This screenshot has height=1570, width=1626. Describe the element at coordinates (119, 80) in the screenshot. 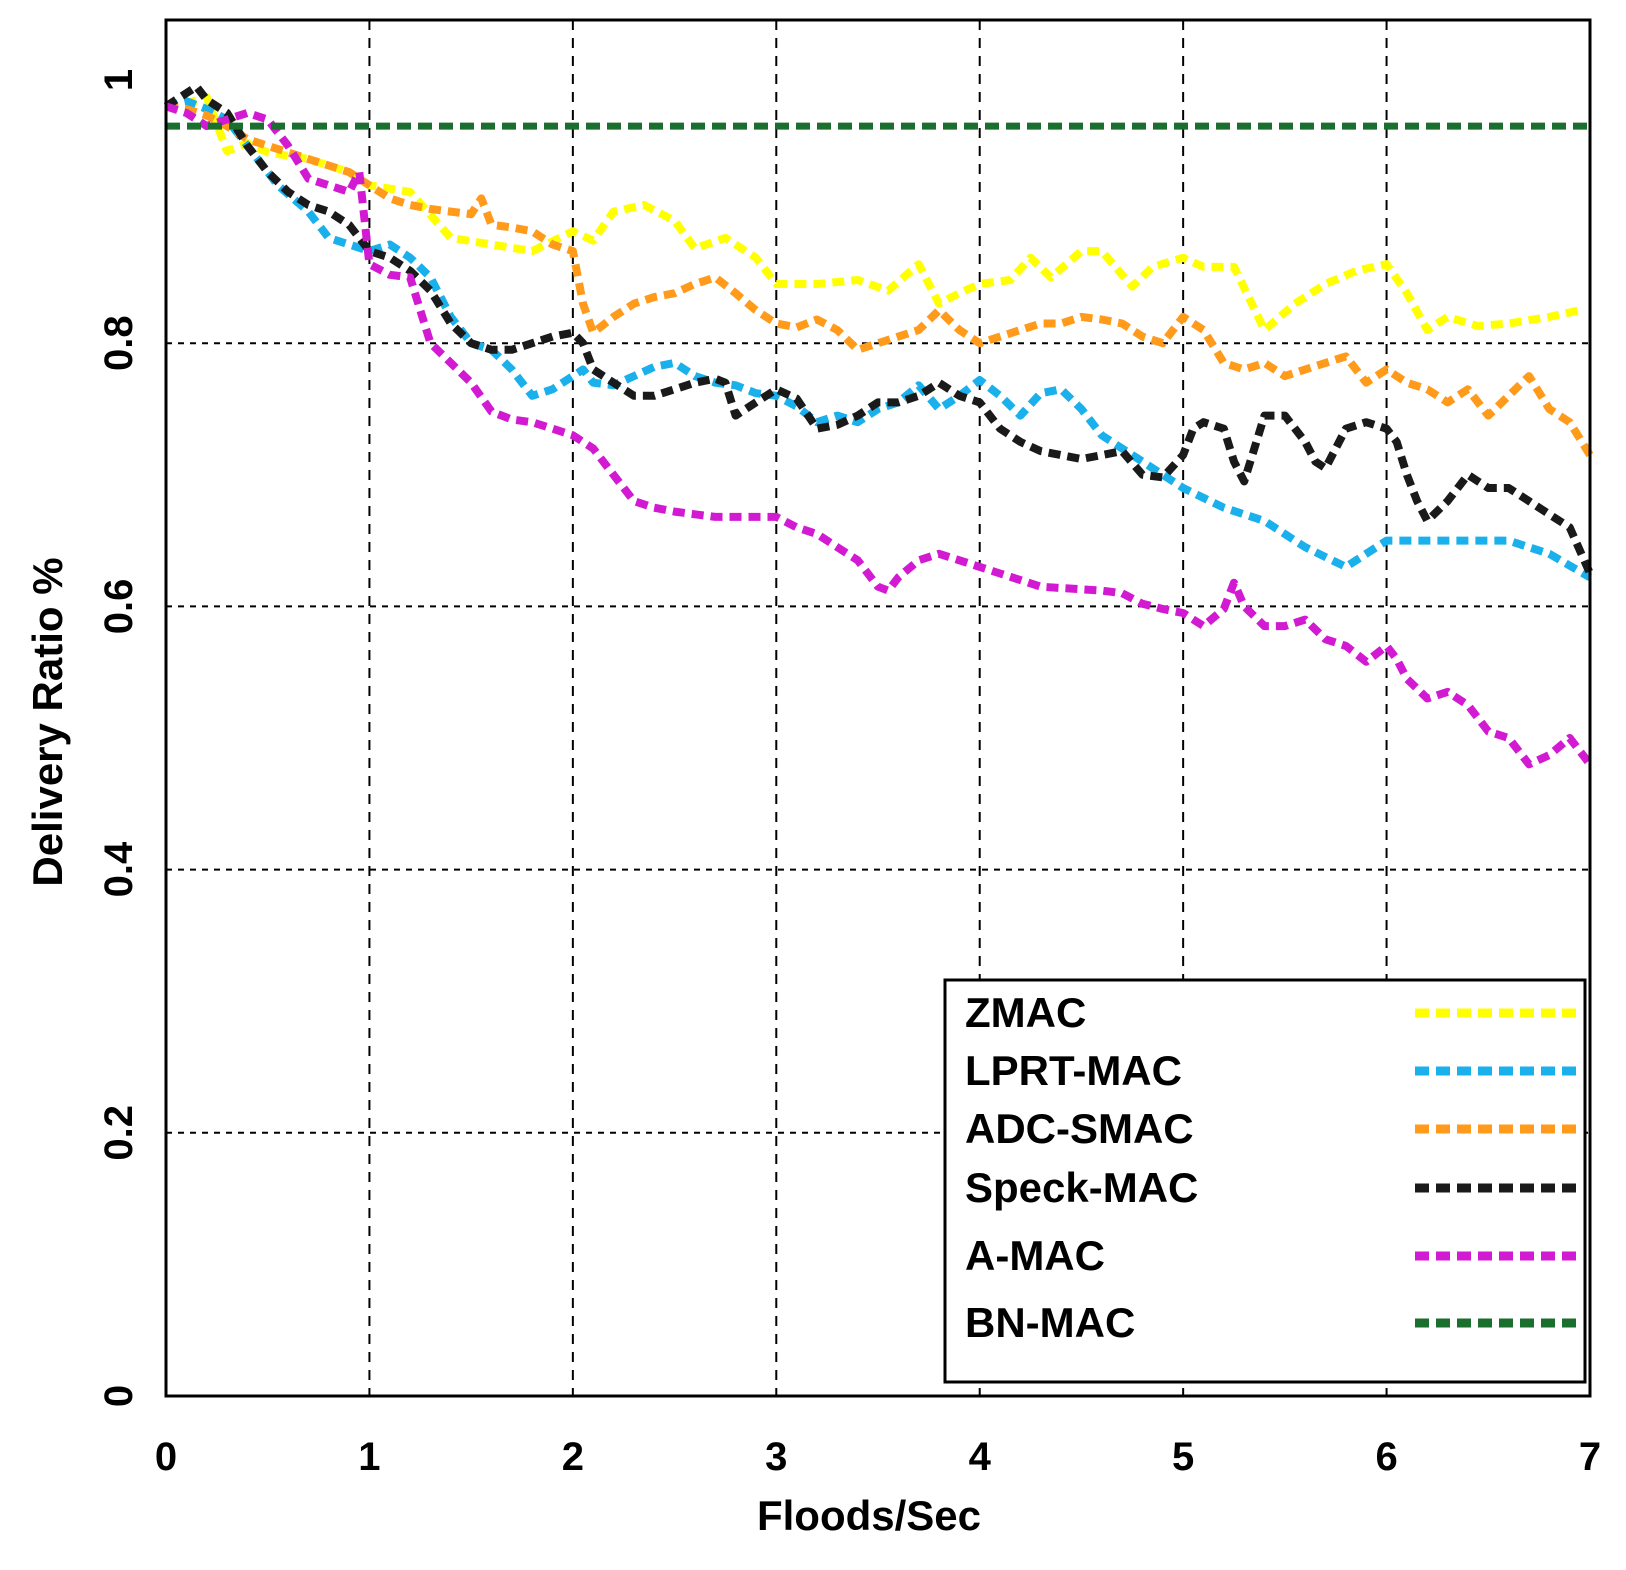

I see `y-tick-label: 1` at that location.